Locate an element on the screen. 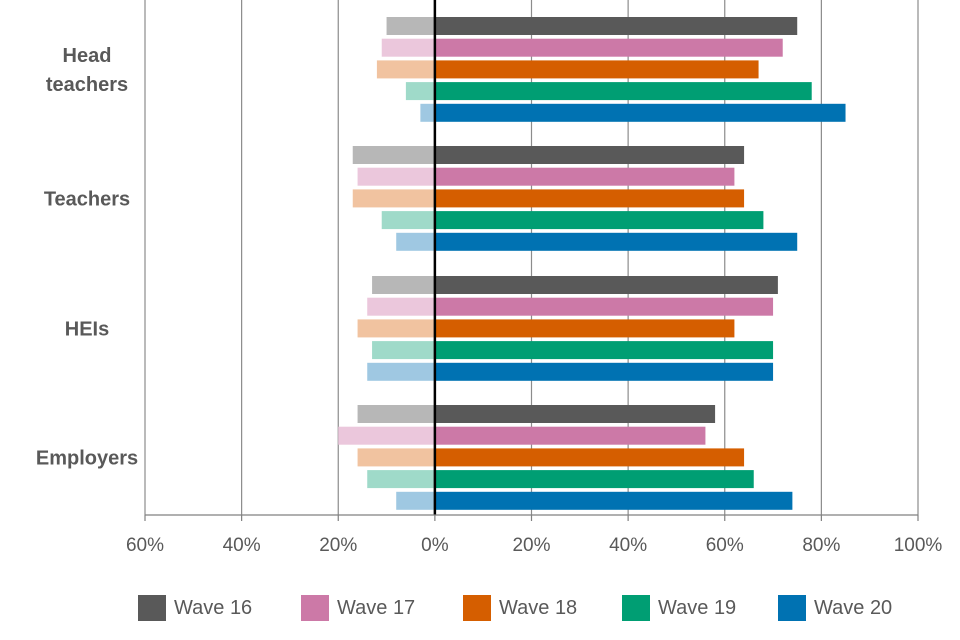 The height and width of the screenshot is (640, 960). legend-item: Wave 19 is located at coordinates (679, 608).